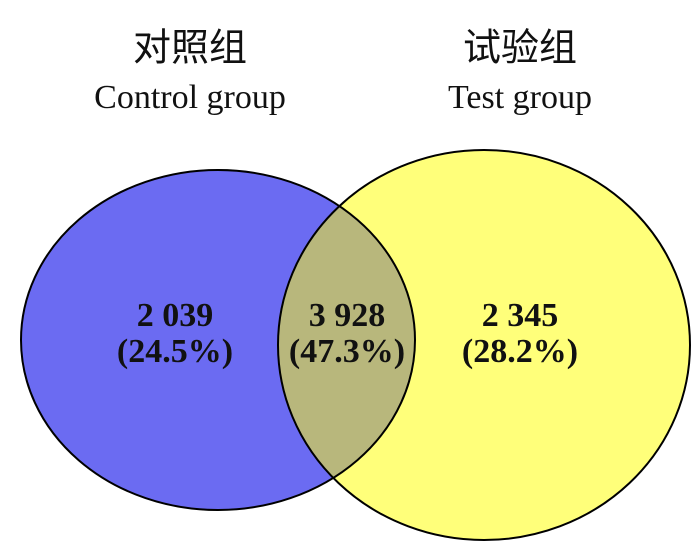 The image size is (700, 560). What do you see at coordinates (175, 315) in the screenshot?
I see `region-count: 2 039` at bounding box center [175, 315].